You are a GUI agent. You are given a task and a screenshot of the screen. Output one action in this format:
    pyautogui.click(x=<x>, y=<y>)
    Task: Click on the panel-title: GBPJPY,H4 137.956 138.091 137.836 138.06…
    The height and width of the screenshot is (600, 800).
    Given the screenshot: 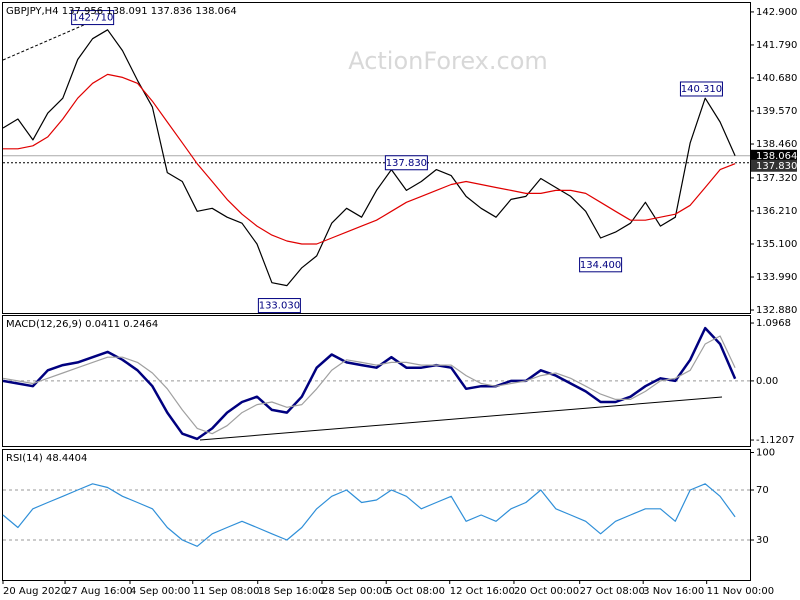 What is the action you would take?
    pyautogui.click(x=121, y=11)
    